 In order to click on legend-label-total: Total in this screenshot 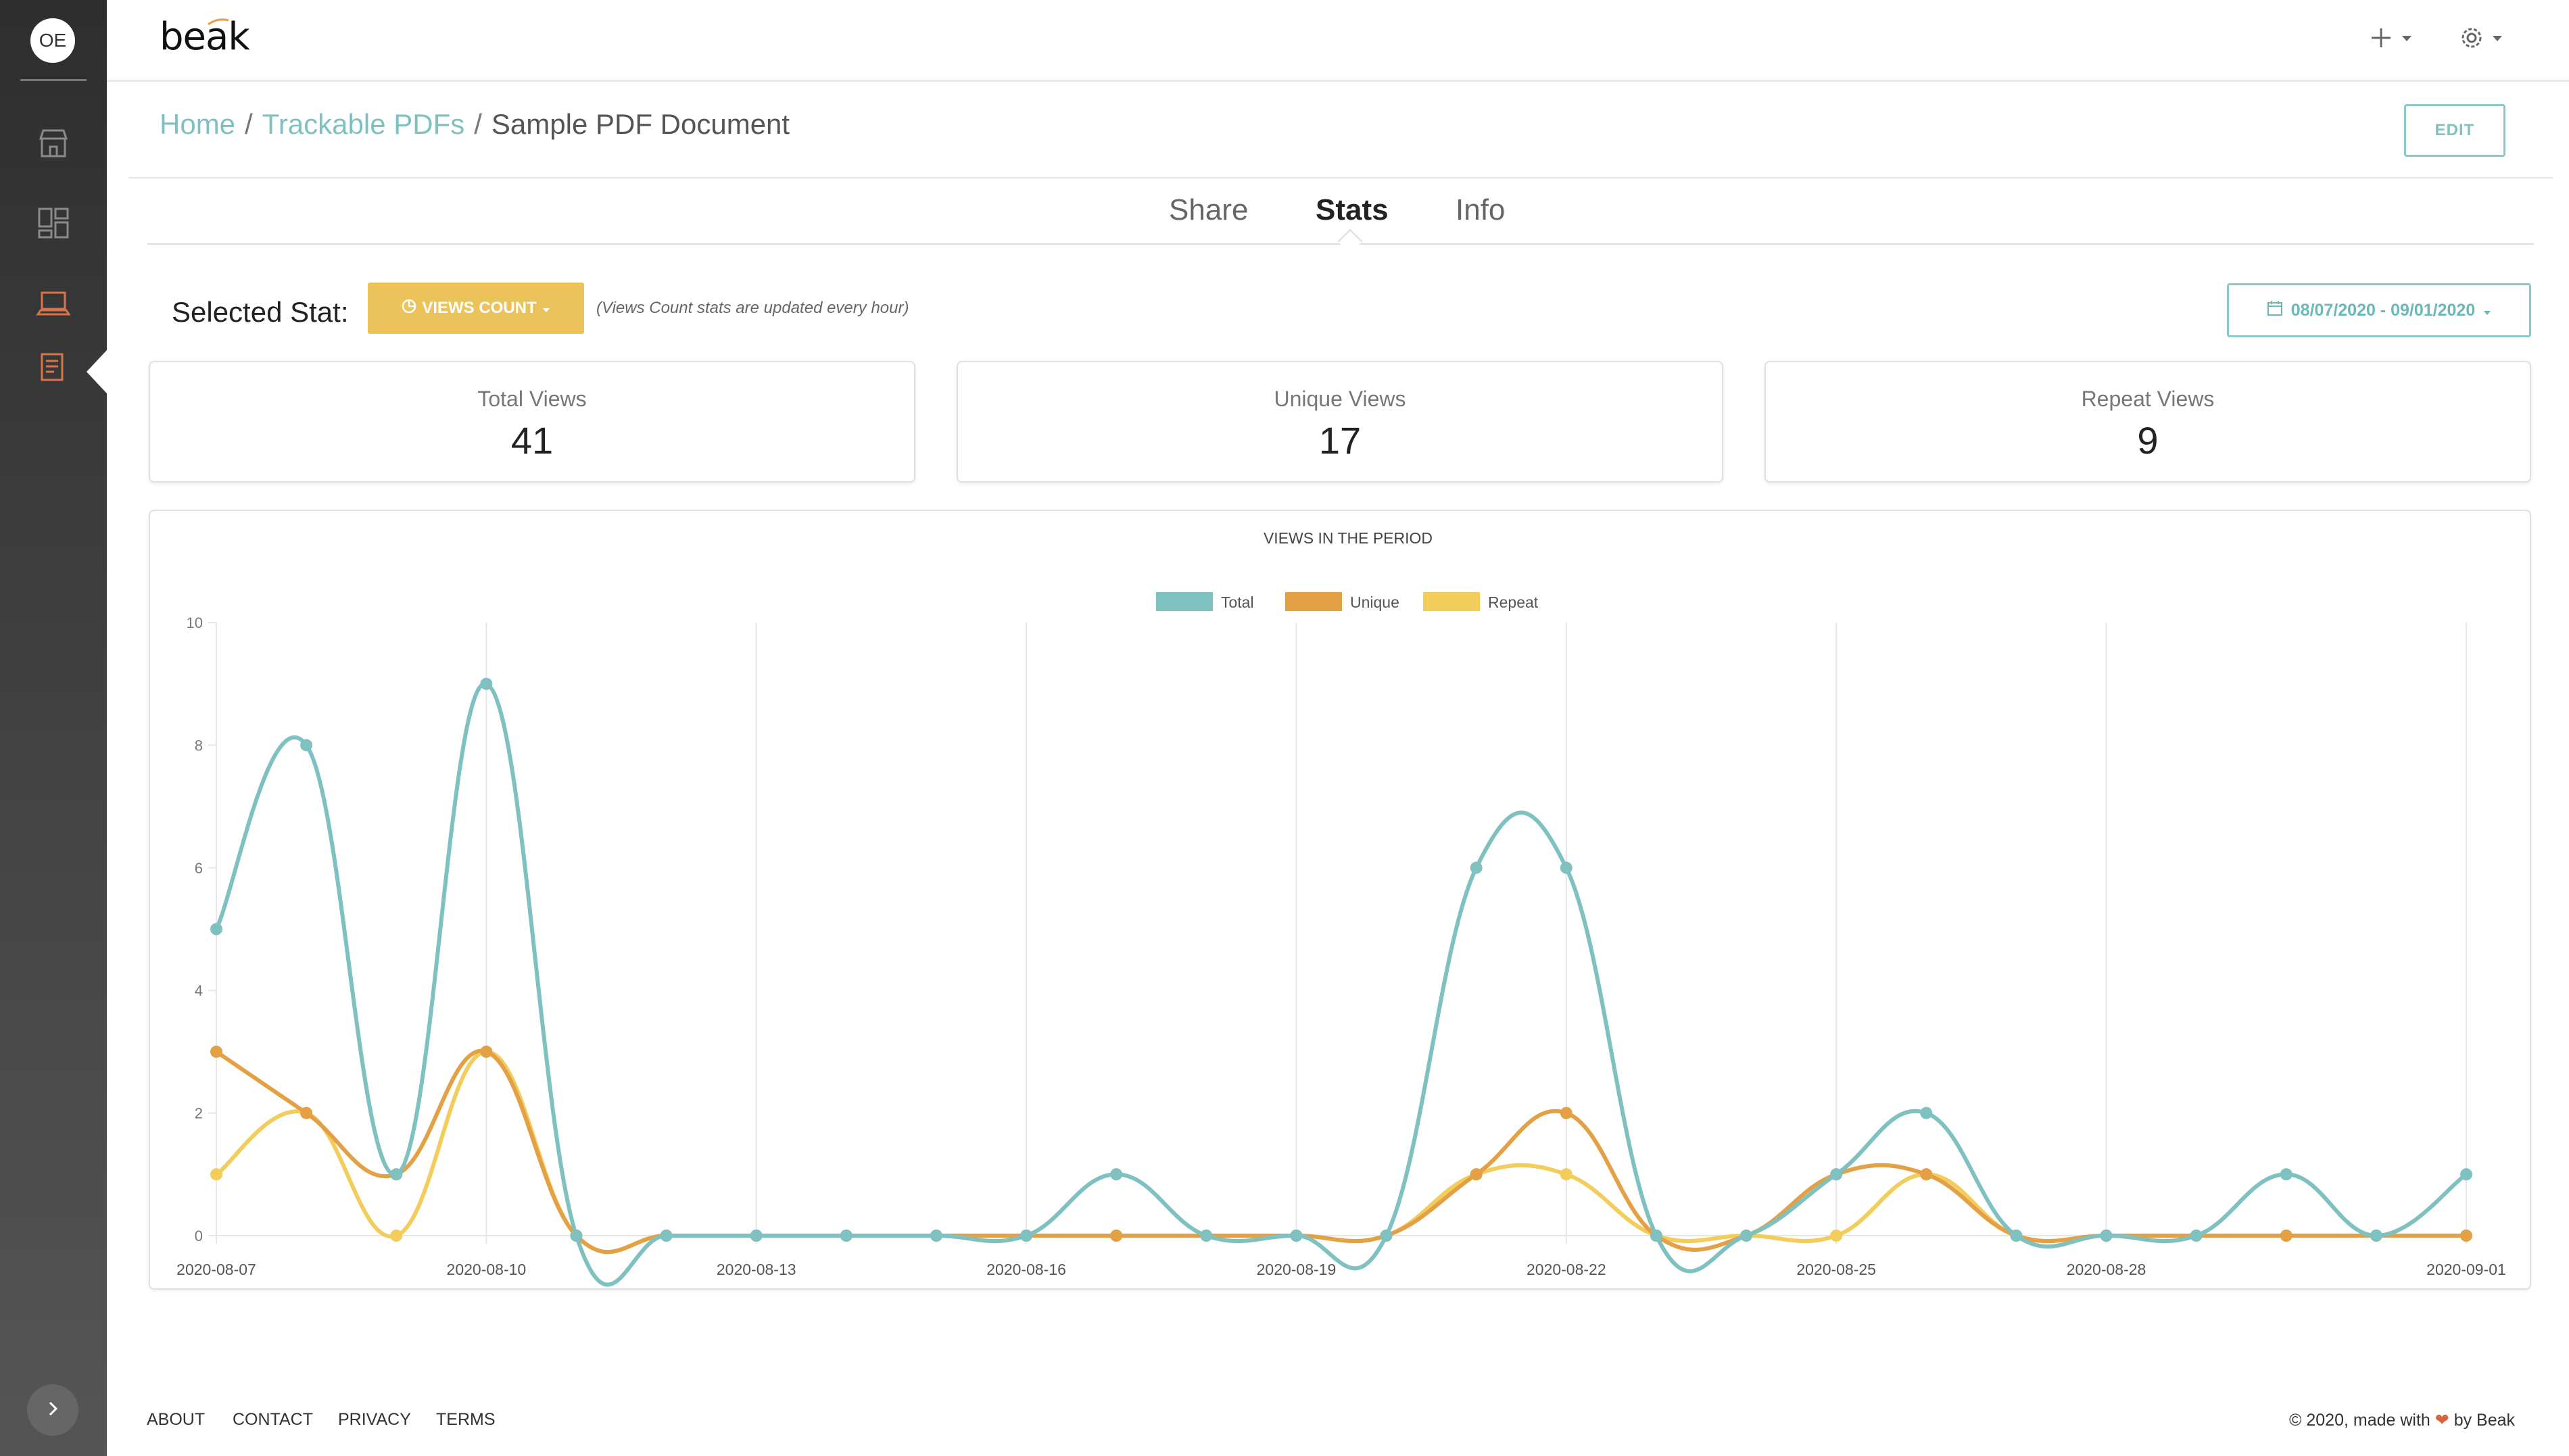, I will do `click(1237, 602)`.